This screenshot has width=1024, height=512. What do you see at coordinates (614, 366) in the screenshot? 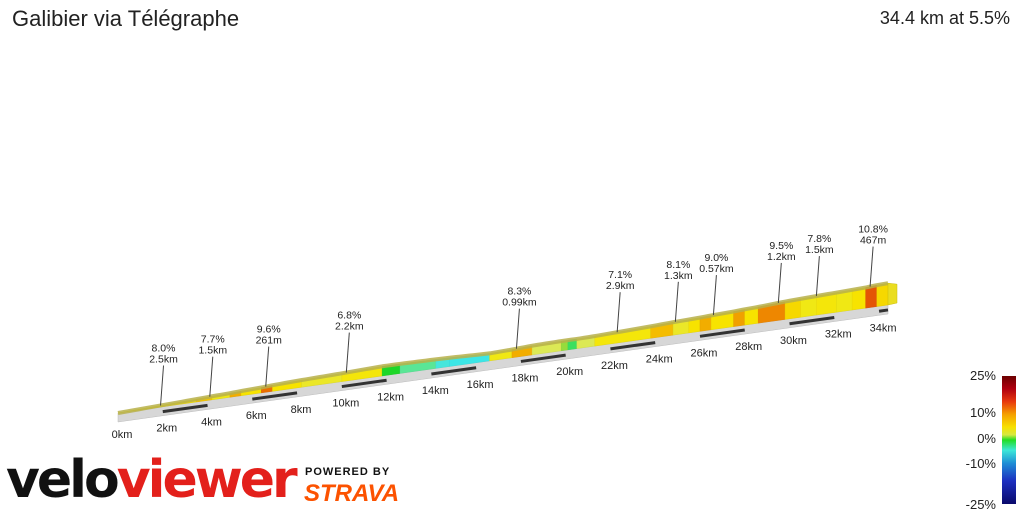
I see `x-tick-label: 22km` at bounding box center [614, 366].